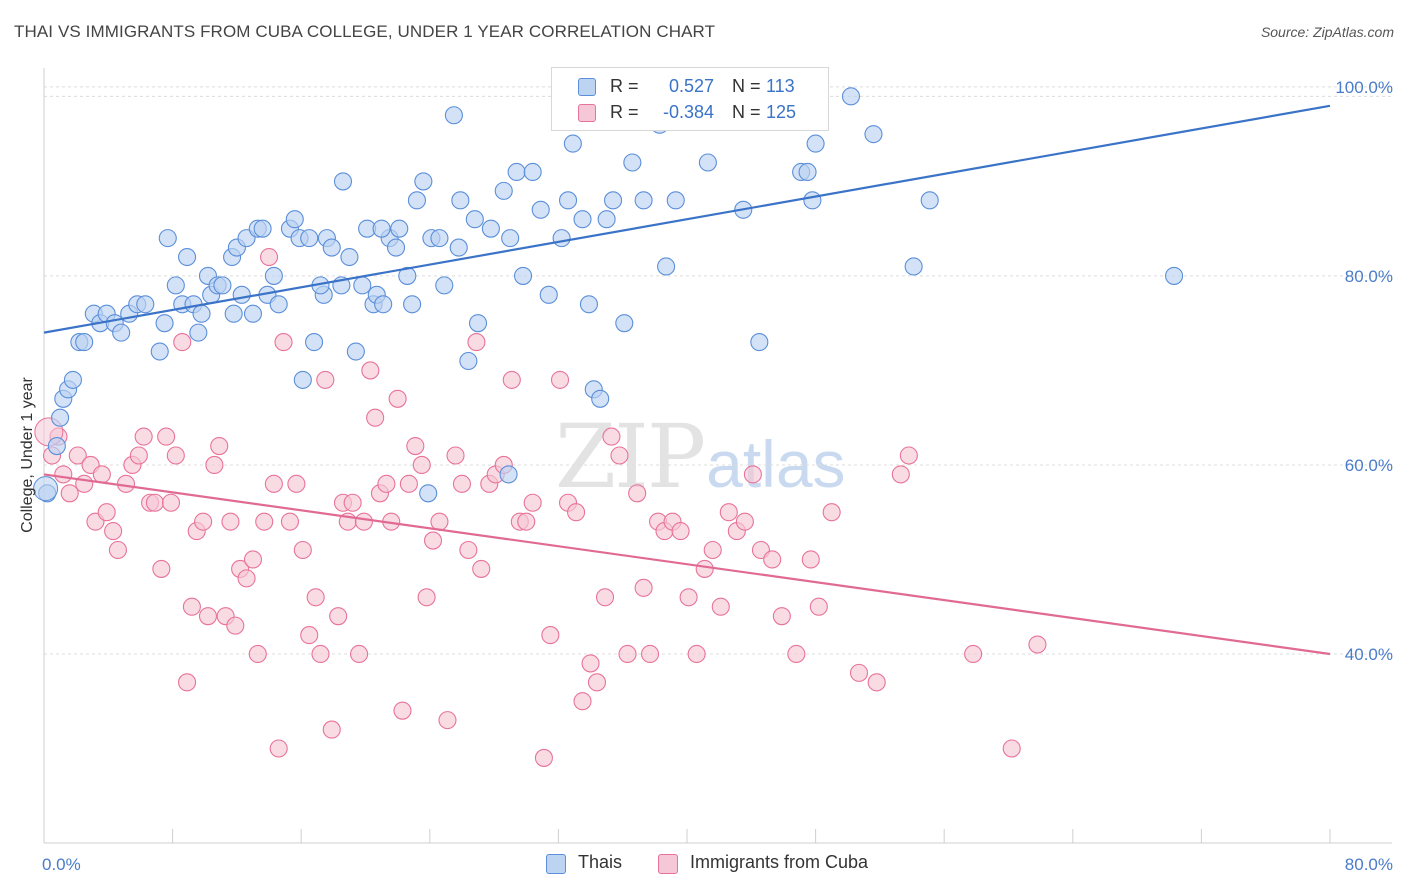  What do you see at coordinates (1369, 864) in the screenshot?
I see `x-tick-label-end: 80.0%` at bounding box center [1369, 864].